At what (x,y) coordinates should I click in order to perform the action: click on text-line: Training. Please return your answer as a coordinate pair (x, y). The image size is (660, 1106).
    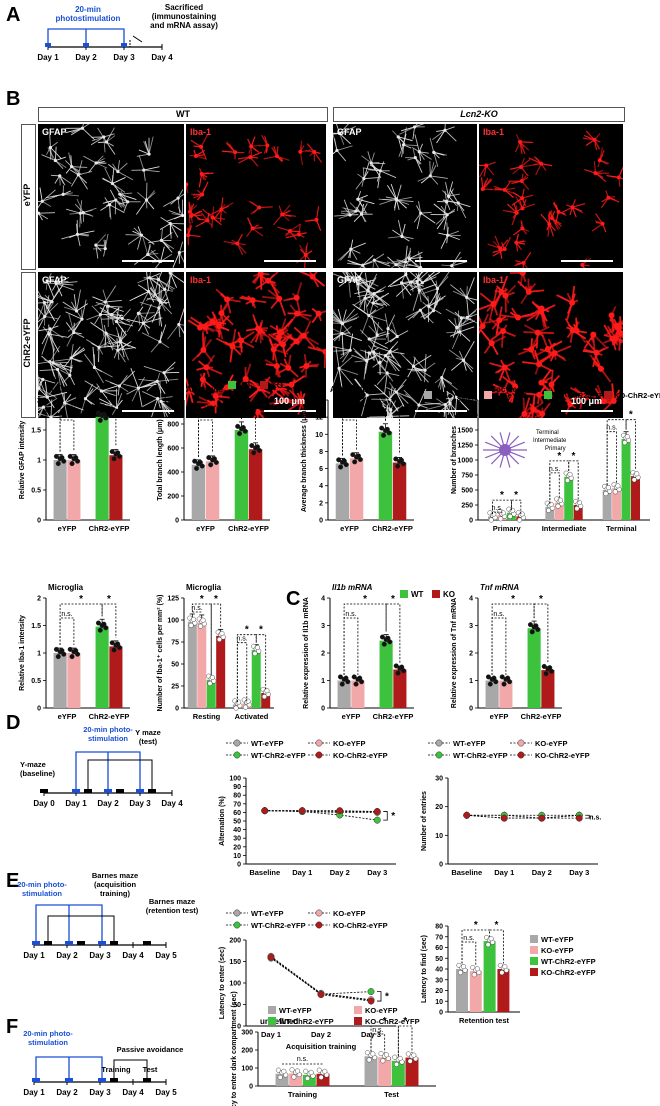
    Looking at the image, I should click on (116, 1069).